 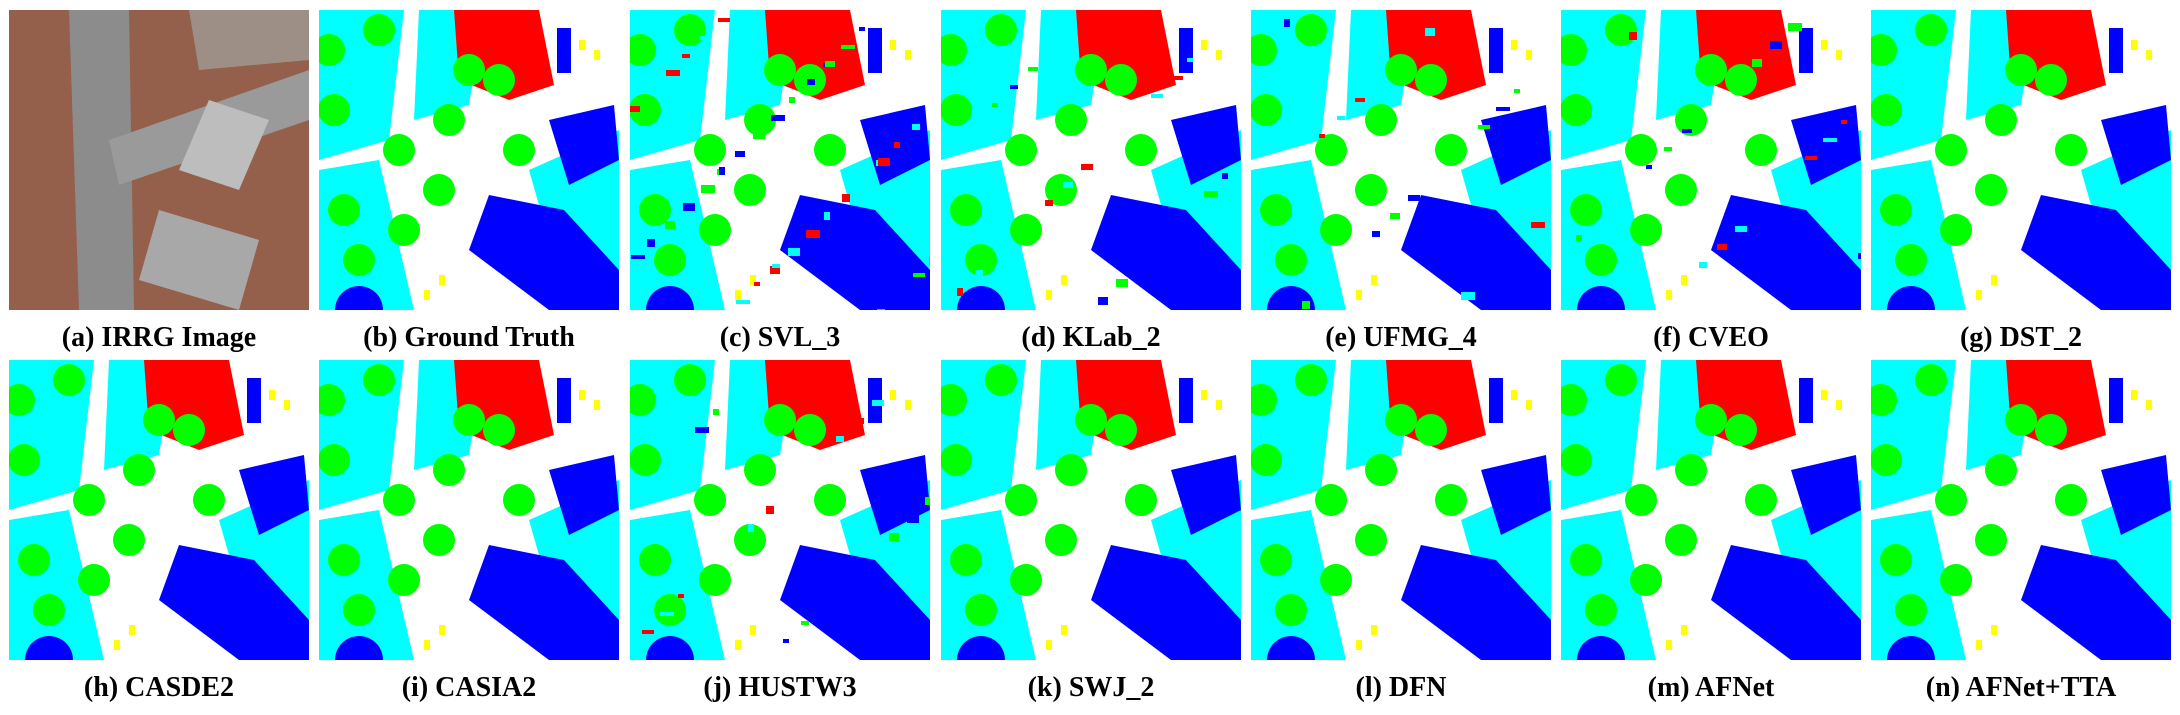 I want to click on aerial-photo, so click(x=159, y=160).